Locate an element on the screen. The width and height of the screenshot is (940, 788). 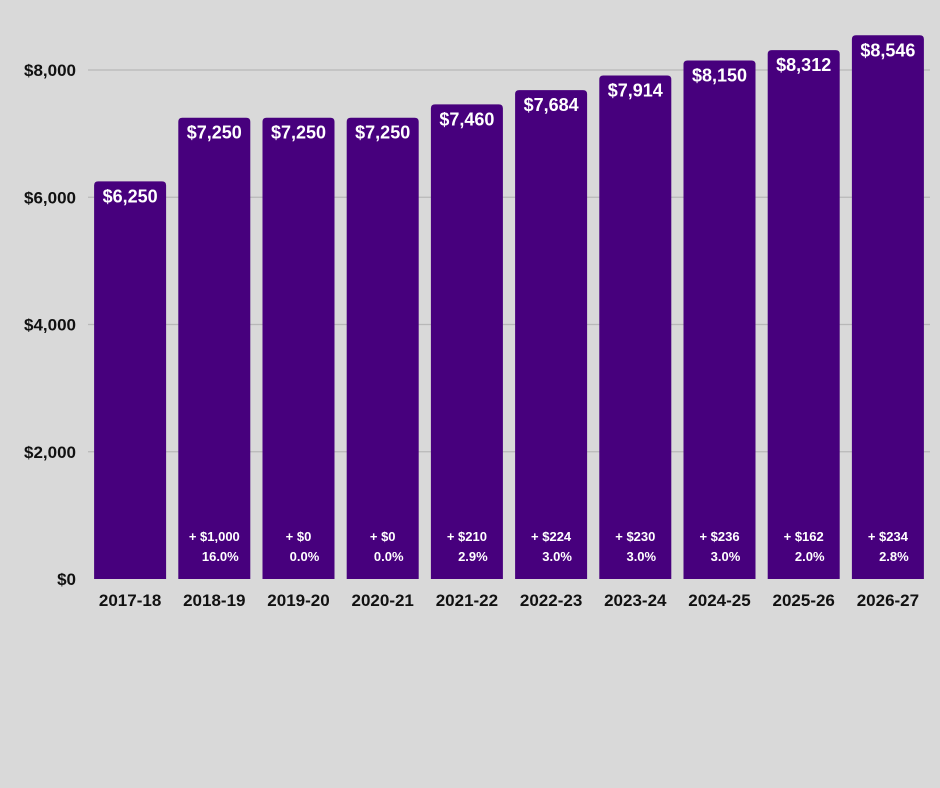
x-tick-label: 2026-27 is located at coordinates (888, 600).